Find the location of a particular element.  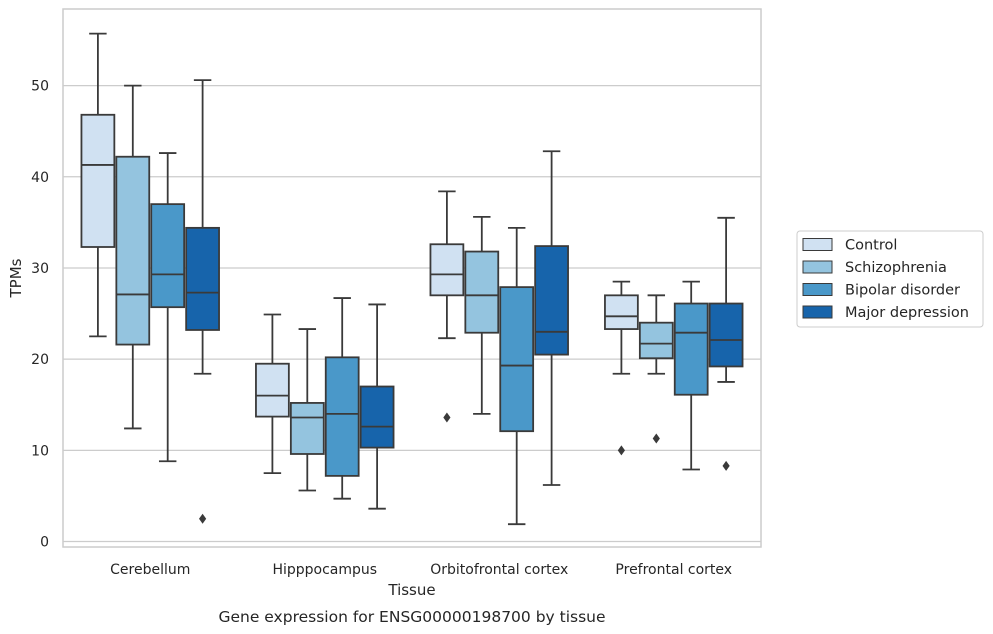

x-axis-label: Tissue is located at coordinates (411, 590).